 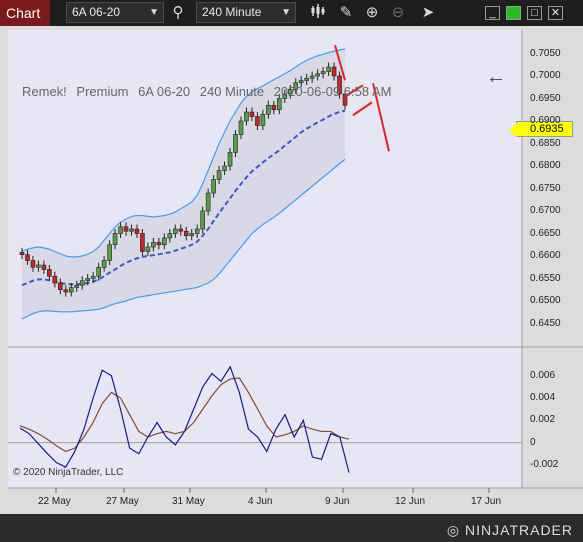 What do you see at coordinates (509, 530) in the screenshot?
I see `brand-logo: ◎ NINJATRADER` at bounding box center [509, 530].